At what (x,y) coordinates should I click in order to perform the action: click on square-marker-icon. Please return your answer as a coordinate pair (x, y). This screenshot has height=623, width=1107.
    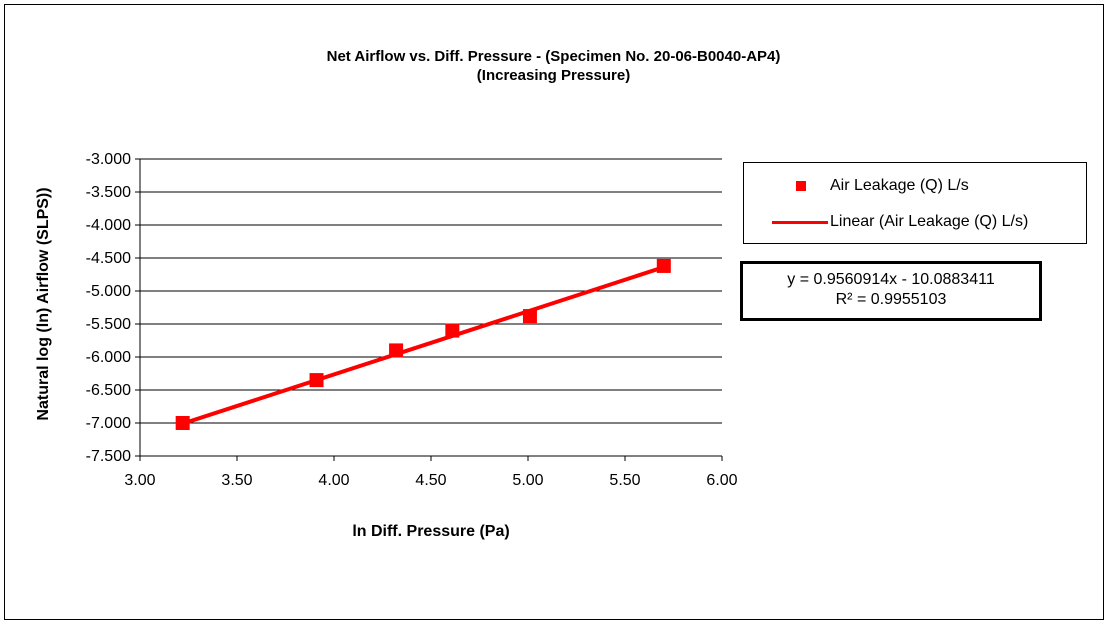
    Looking at the image, I should click on (801, 186).